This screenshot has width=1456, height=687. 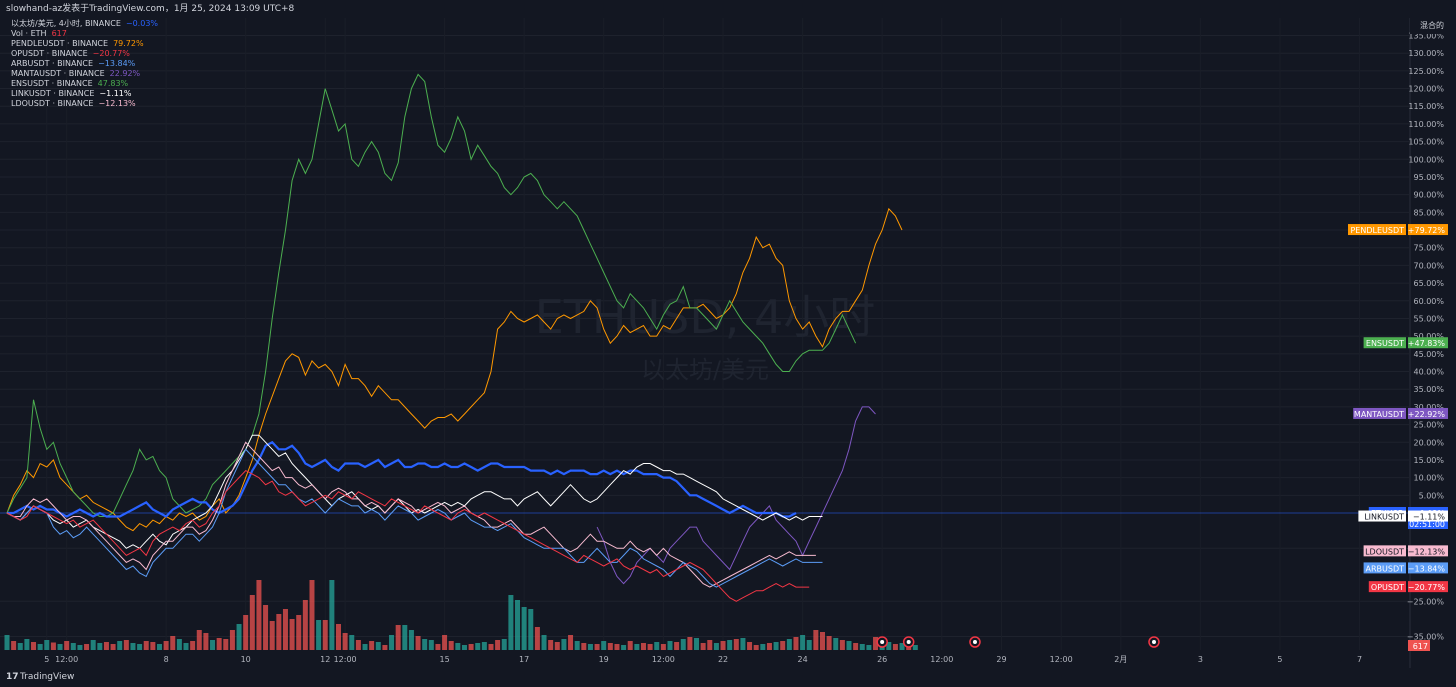 What do you see at coordinates (1120, 659) in the screenshot?
I see `x-tick-label: 2月` at bounding box center [1120, 659].